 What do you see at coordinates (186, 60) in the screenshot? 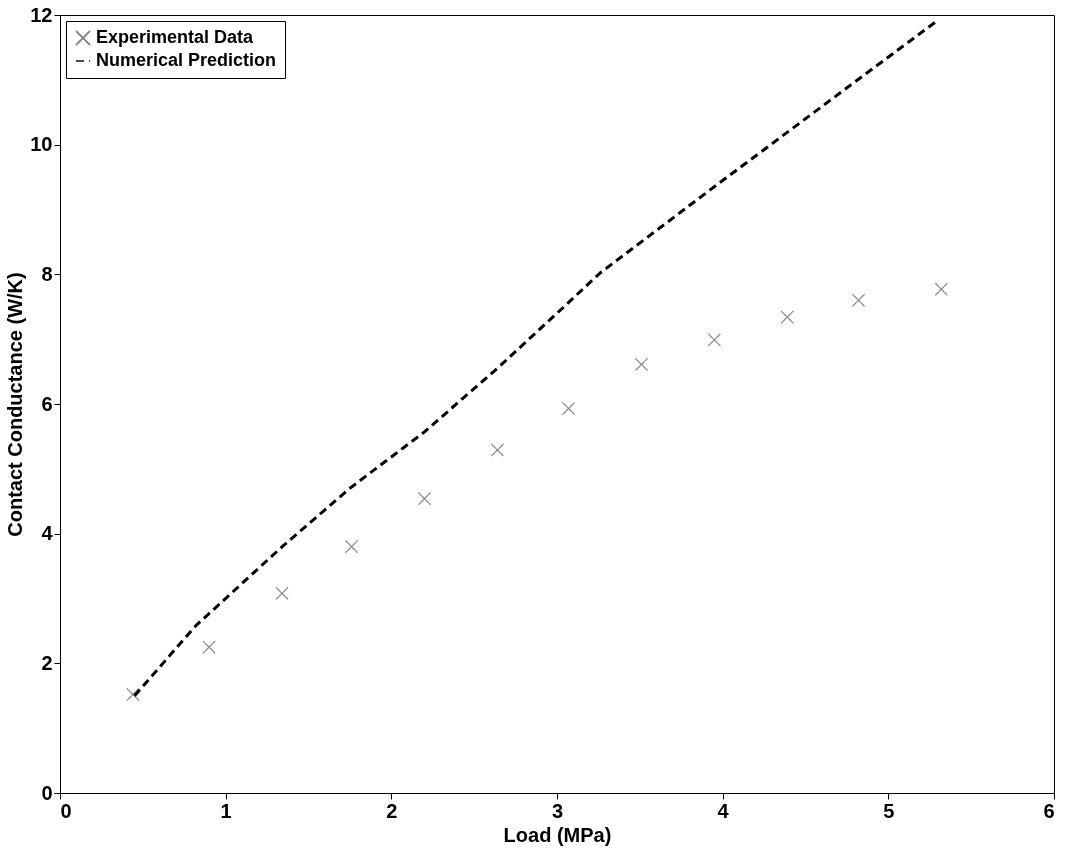
I see `legend-label: Numerical Prediction` at bounding box center [186, 60].